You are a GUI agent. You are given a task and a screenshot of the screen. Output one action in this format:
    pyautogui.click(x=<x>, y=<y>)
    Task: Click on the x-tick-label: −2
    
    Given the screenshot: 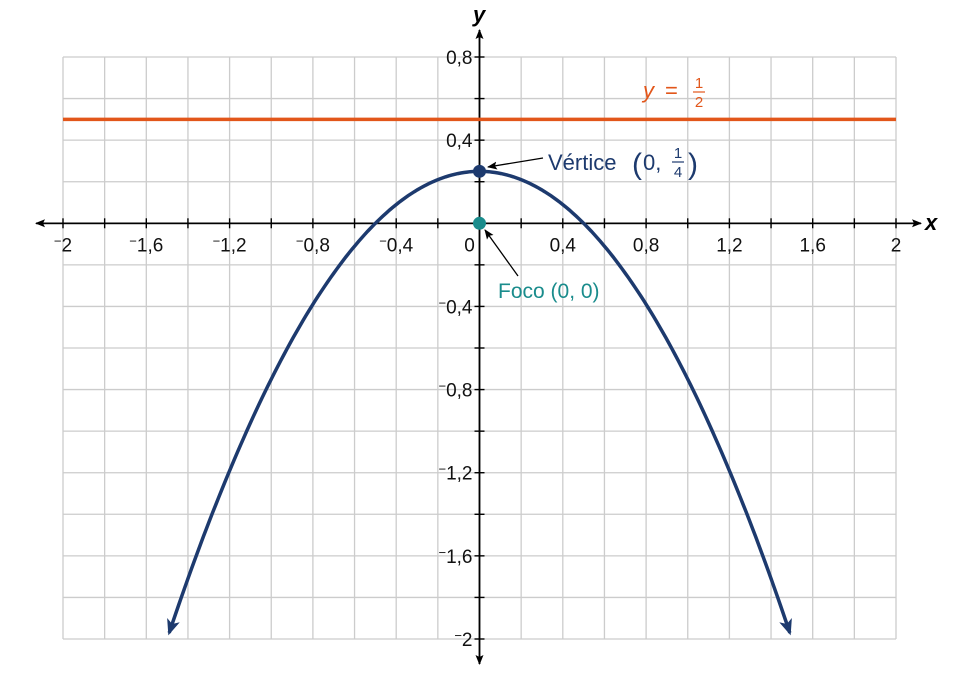 What is the action you would take?
    pyautogui.click(x=63, y=244)
    